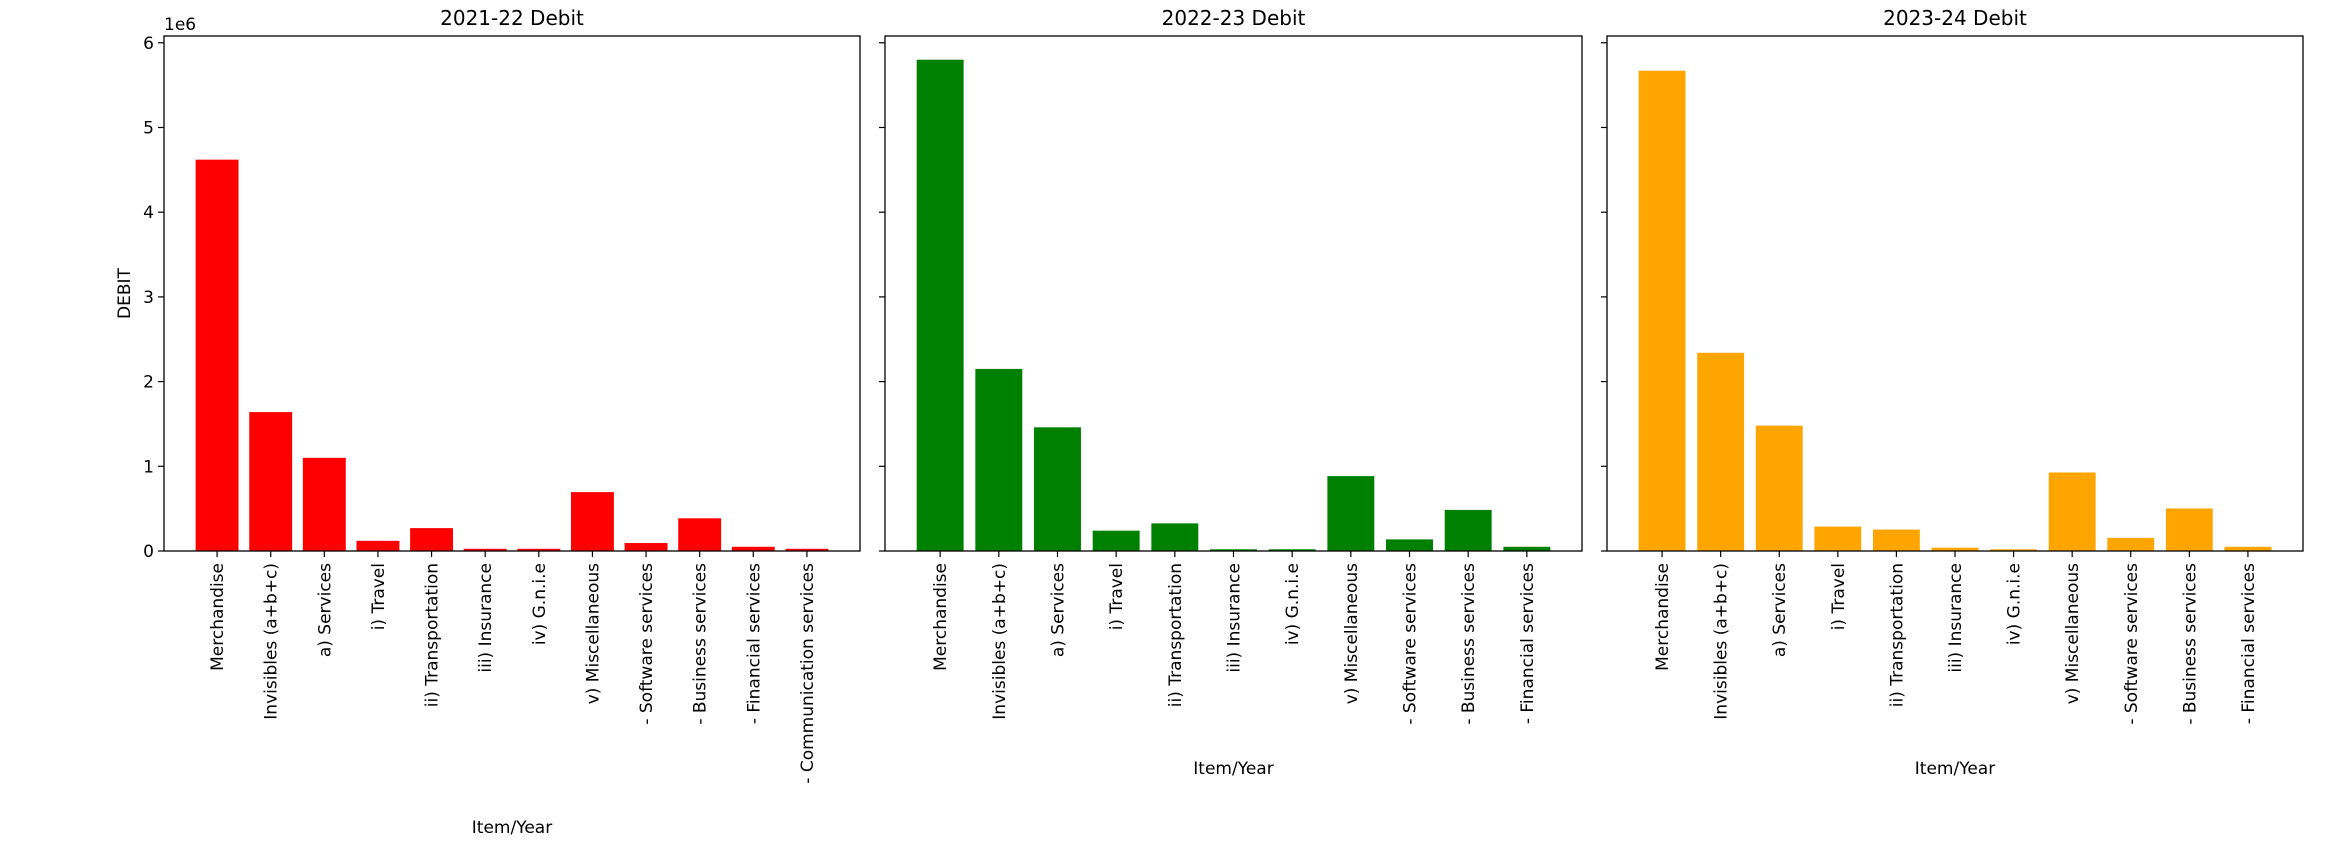 This screenshot has height=867, width=2333. What do you see at coordinates (125, 293) in the screenshot?
I see `y-axis-label: DEBIT` at bounding box center [125, 293].